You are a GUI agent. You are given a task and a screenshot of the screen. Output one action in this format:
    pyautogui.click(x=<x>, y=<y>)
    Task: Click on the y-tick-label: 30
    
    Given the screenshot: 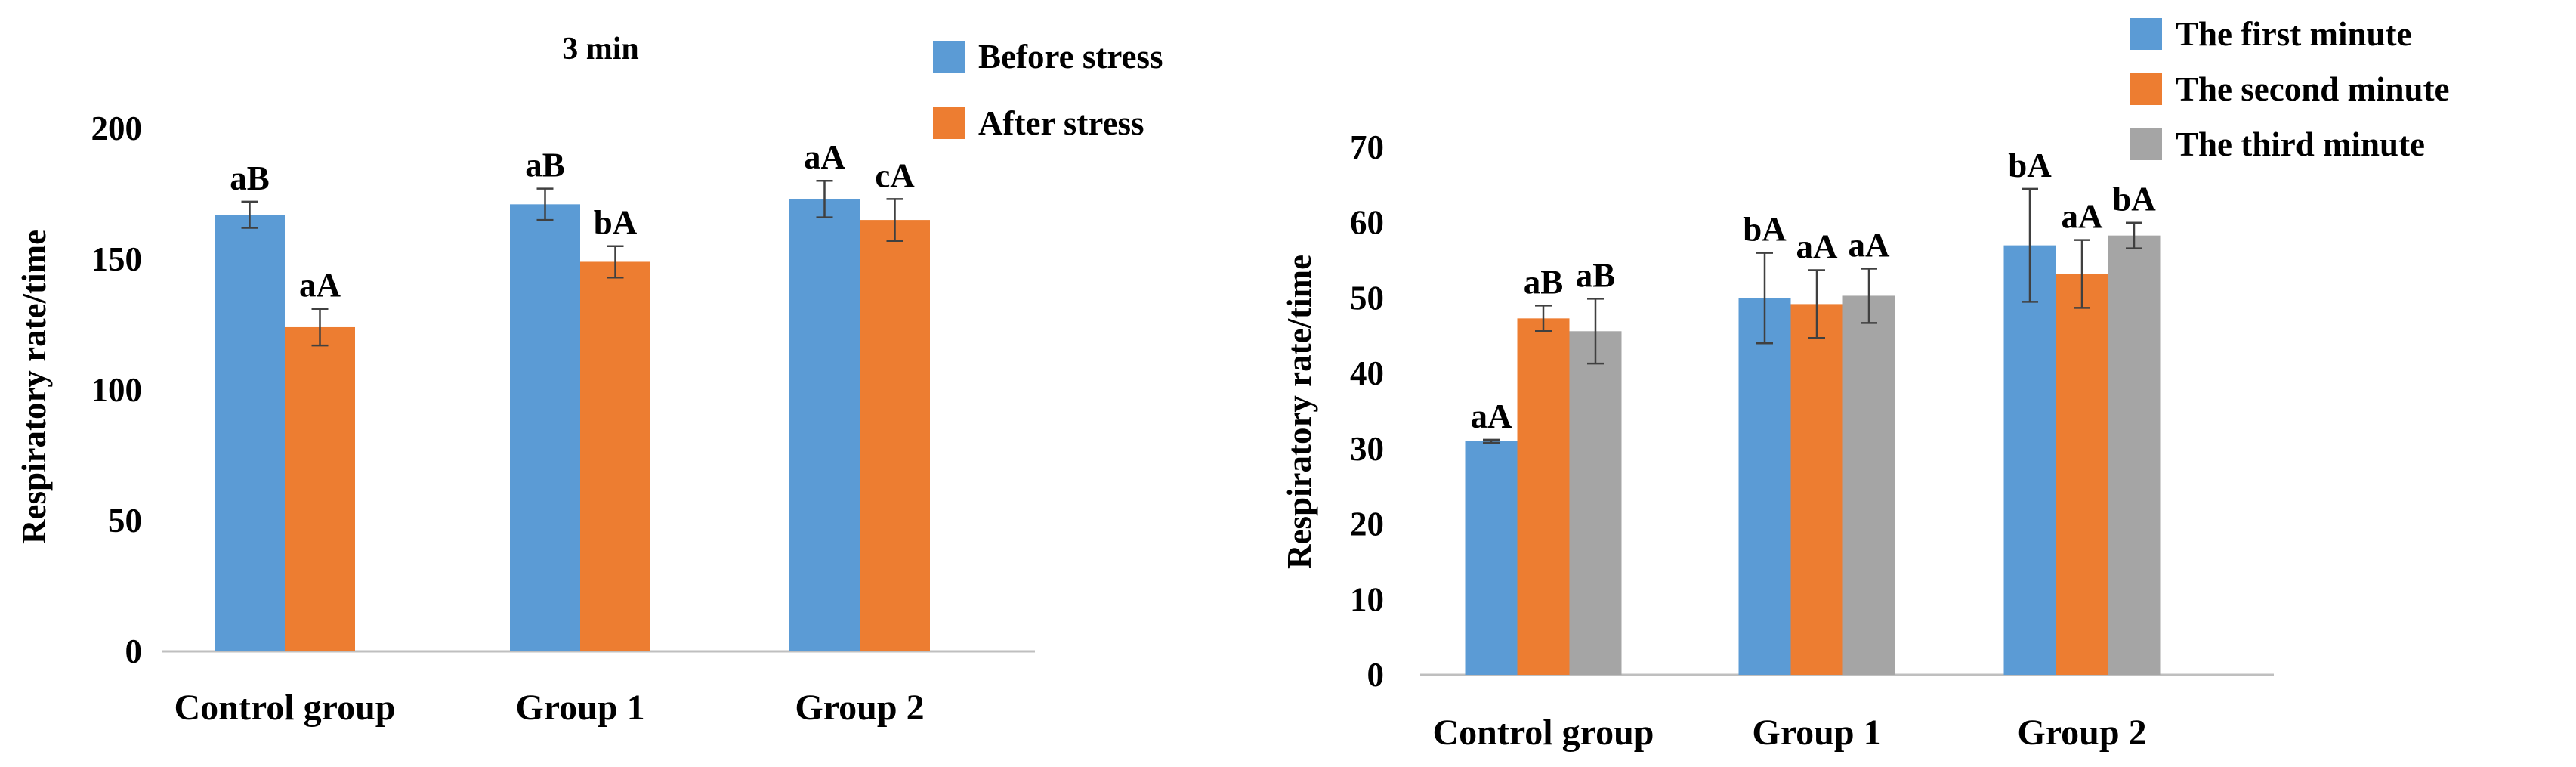 What is the action you would take?
    pyautogui.click(x=1367, y=449)
    